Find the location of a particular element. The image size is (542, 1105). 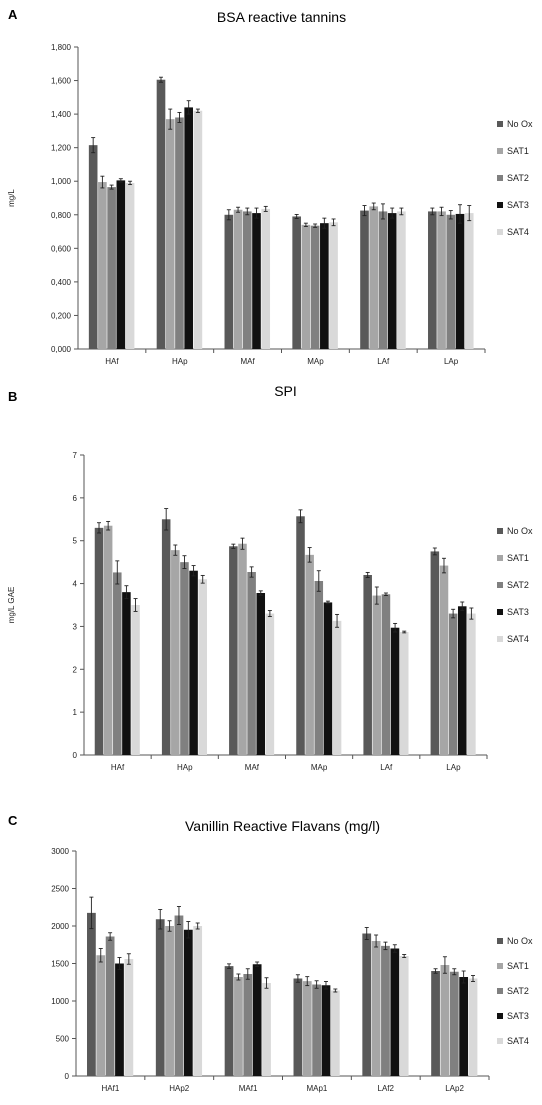

x-tick-label: HAf is located at coordinates (112, 361).